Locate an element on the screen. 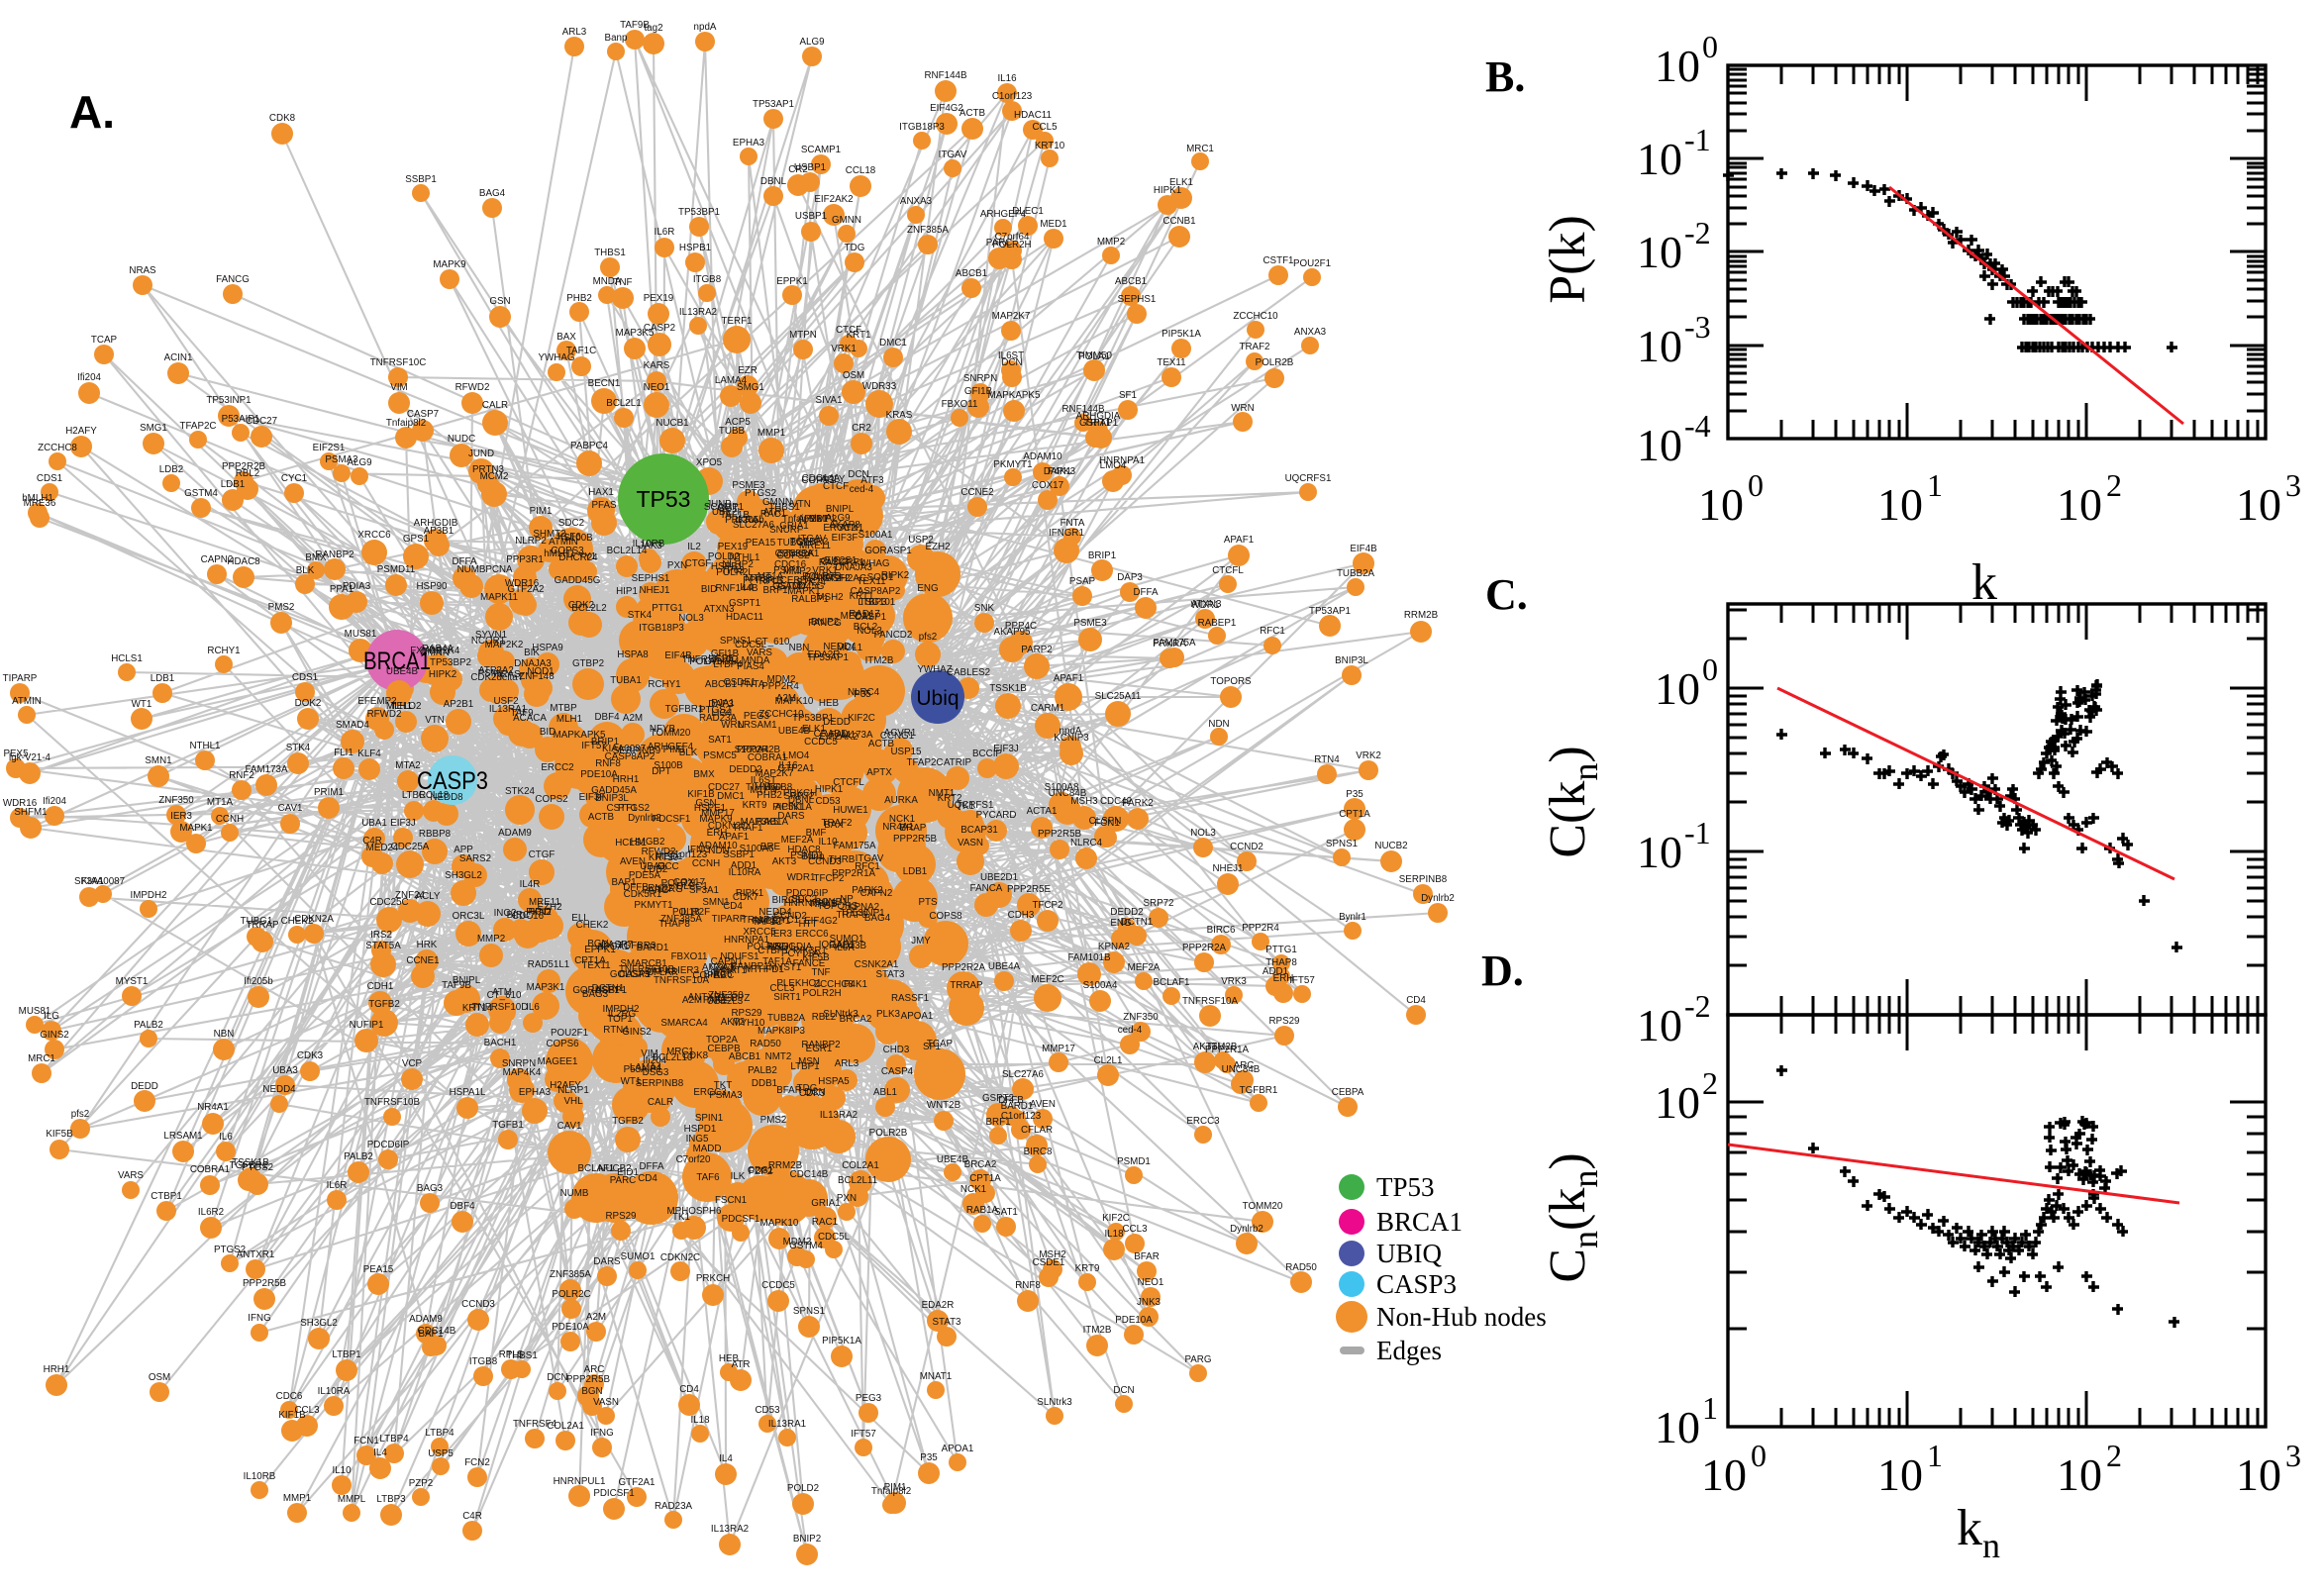 The width and height of the screenshot is (2323, 1596). svg-text: MTBP is located at coordinates (563, 708).